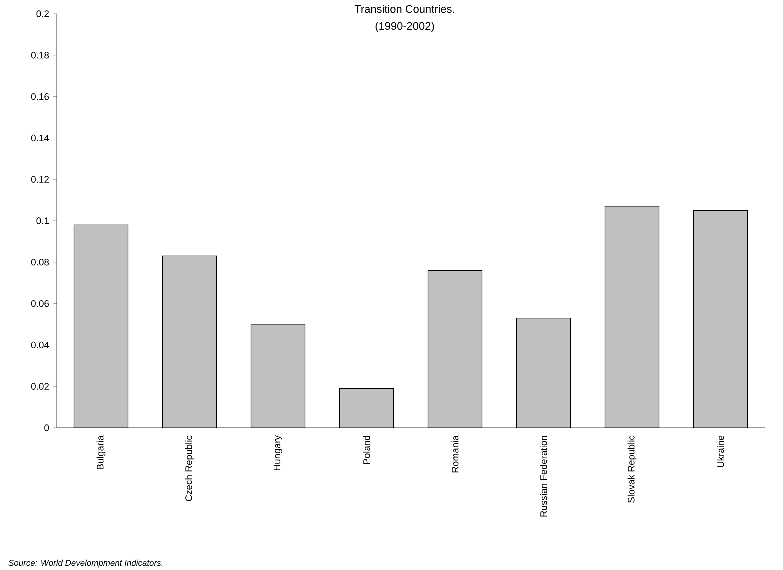 The height and width of the screenshot is (570, 783). Describe the element at coordinates (366, 450) in the screenshot. I see `x-tick-label: Poland` at that location.